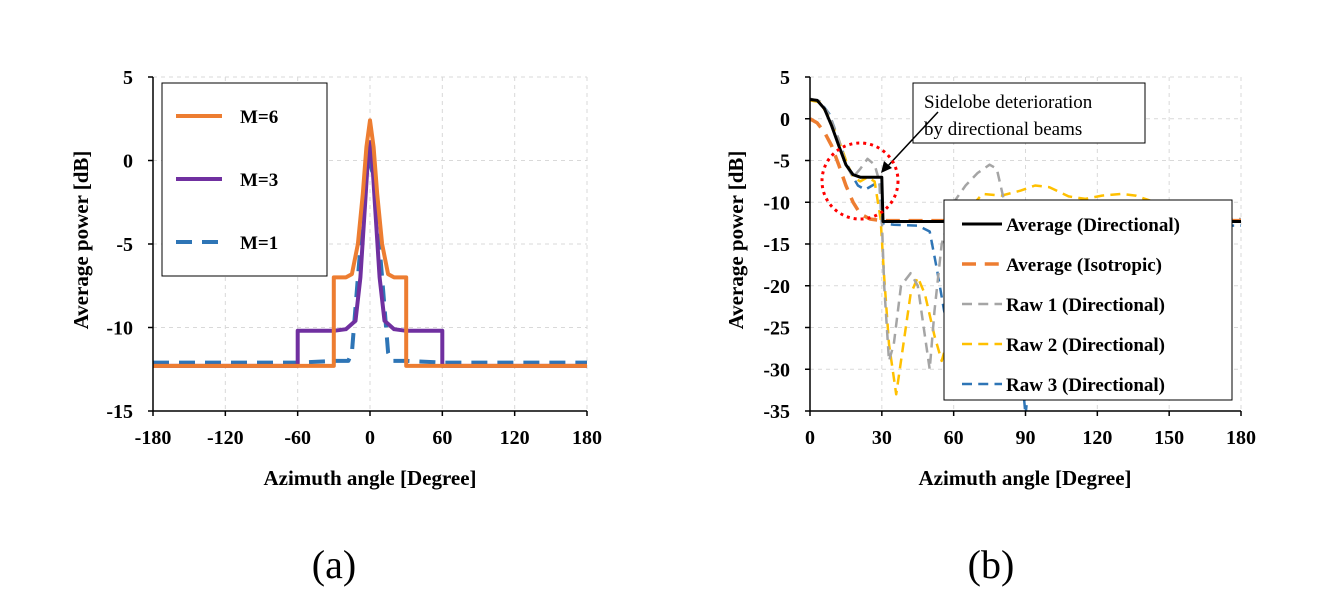 This screenshot has width=1318, height=615. Describe the element at coordinates (369, 478) in the screenshot. I see `panel-a-x-axis-label: Azimuth angle [Degree]` at that location.